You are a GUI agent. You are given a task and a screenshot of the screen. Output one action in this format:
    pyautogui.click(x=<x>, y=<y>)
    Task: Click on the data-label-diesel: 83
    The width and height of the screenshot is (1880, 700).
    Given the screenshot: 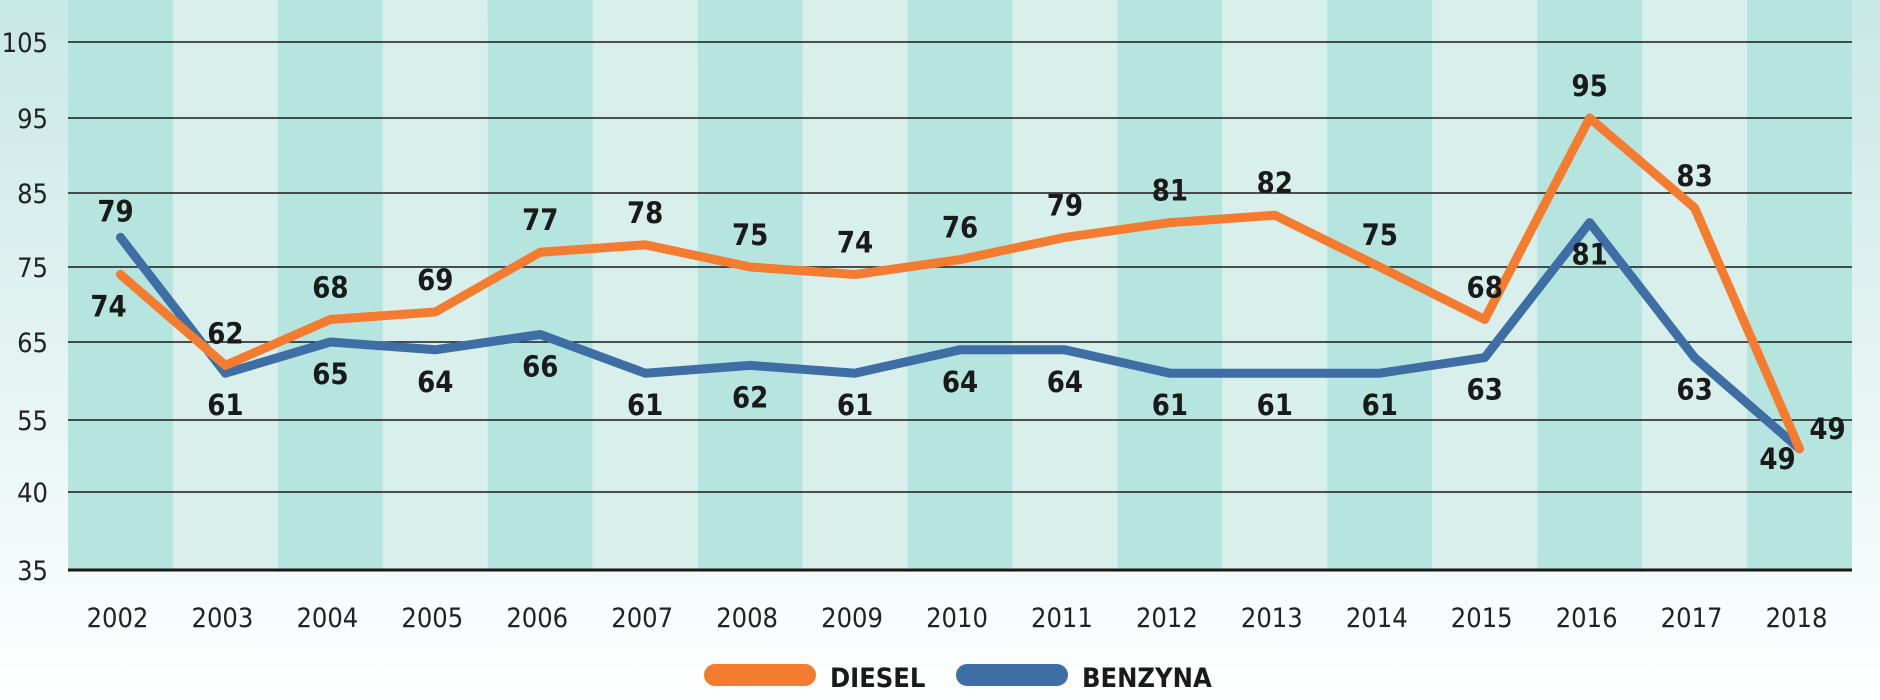 What is the action you would take?
    pyautogui.click(x=1694, y=176)
    